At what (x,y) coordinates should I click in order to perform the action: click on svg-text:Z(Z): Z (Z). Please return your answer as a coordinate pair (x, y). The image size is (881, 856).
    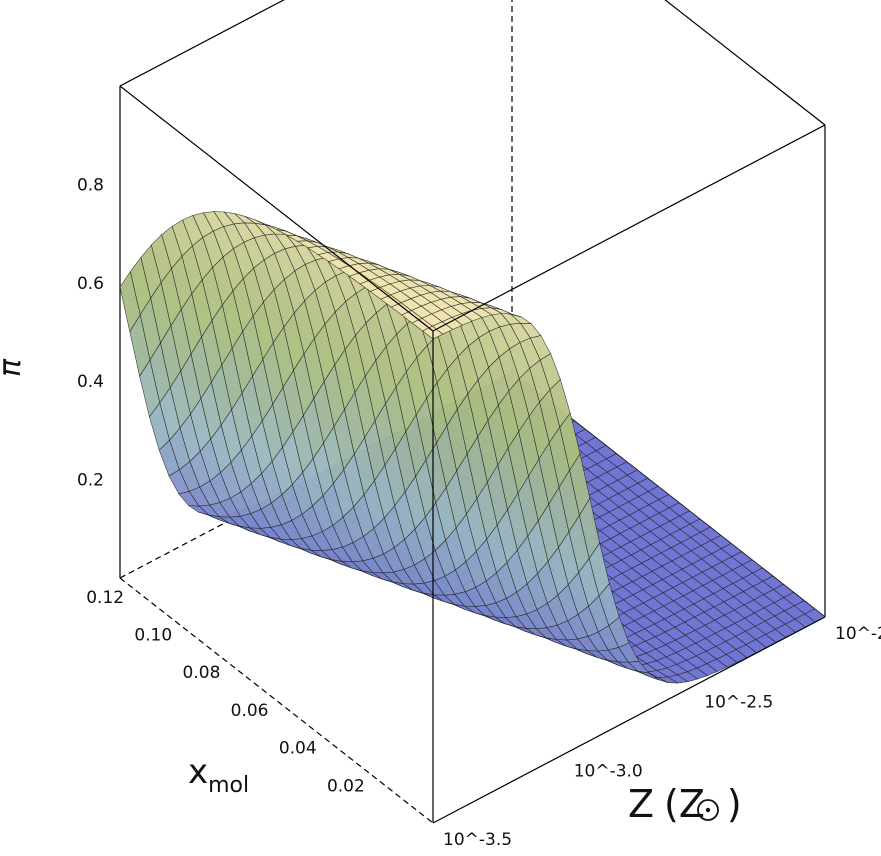
    Looking at the image, I should click on (685, 804).